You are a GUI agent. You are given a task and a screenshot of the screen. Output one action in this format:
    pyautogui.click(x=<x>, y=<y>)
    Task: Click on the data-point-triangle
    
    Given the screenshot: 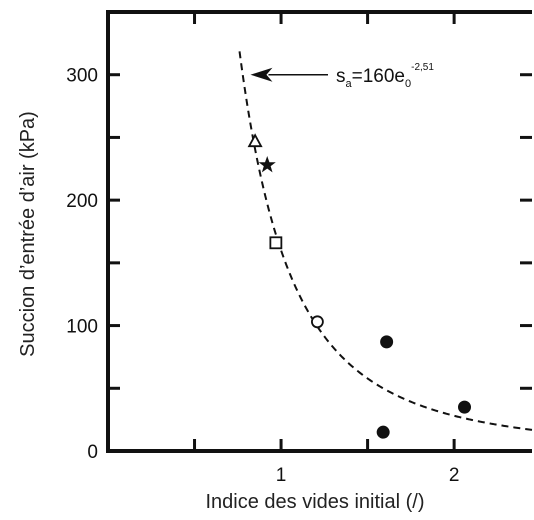 What is the action you would take?
    pyautogui.click(x=255, y=140)
    